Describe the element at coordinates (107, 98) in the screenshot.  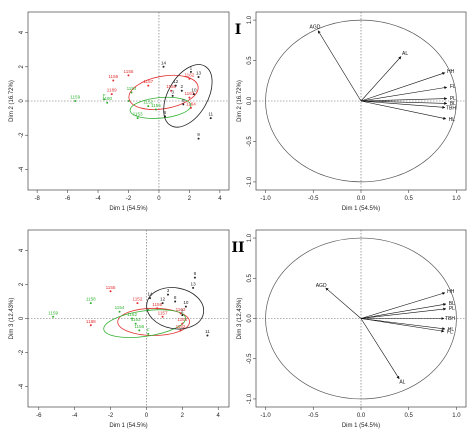
I see `point-label: 1160` at that location.